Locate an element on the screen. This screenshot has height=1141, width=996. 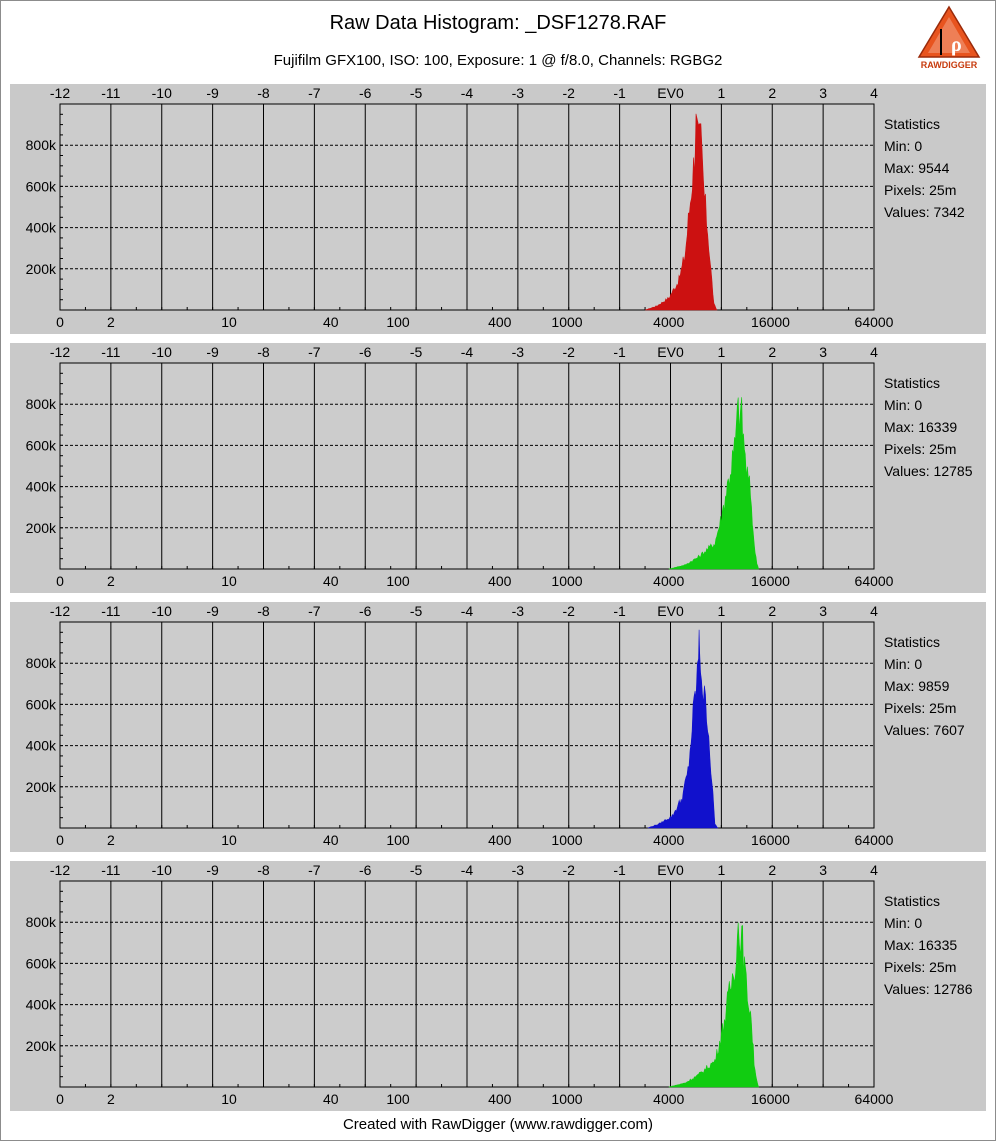
stat-max: Max: 16335 is located at coordinates (921, 945).